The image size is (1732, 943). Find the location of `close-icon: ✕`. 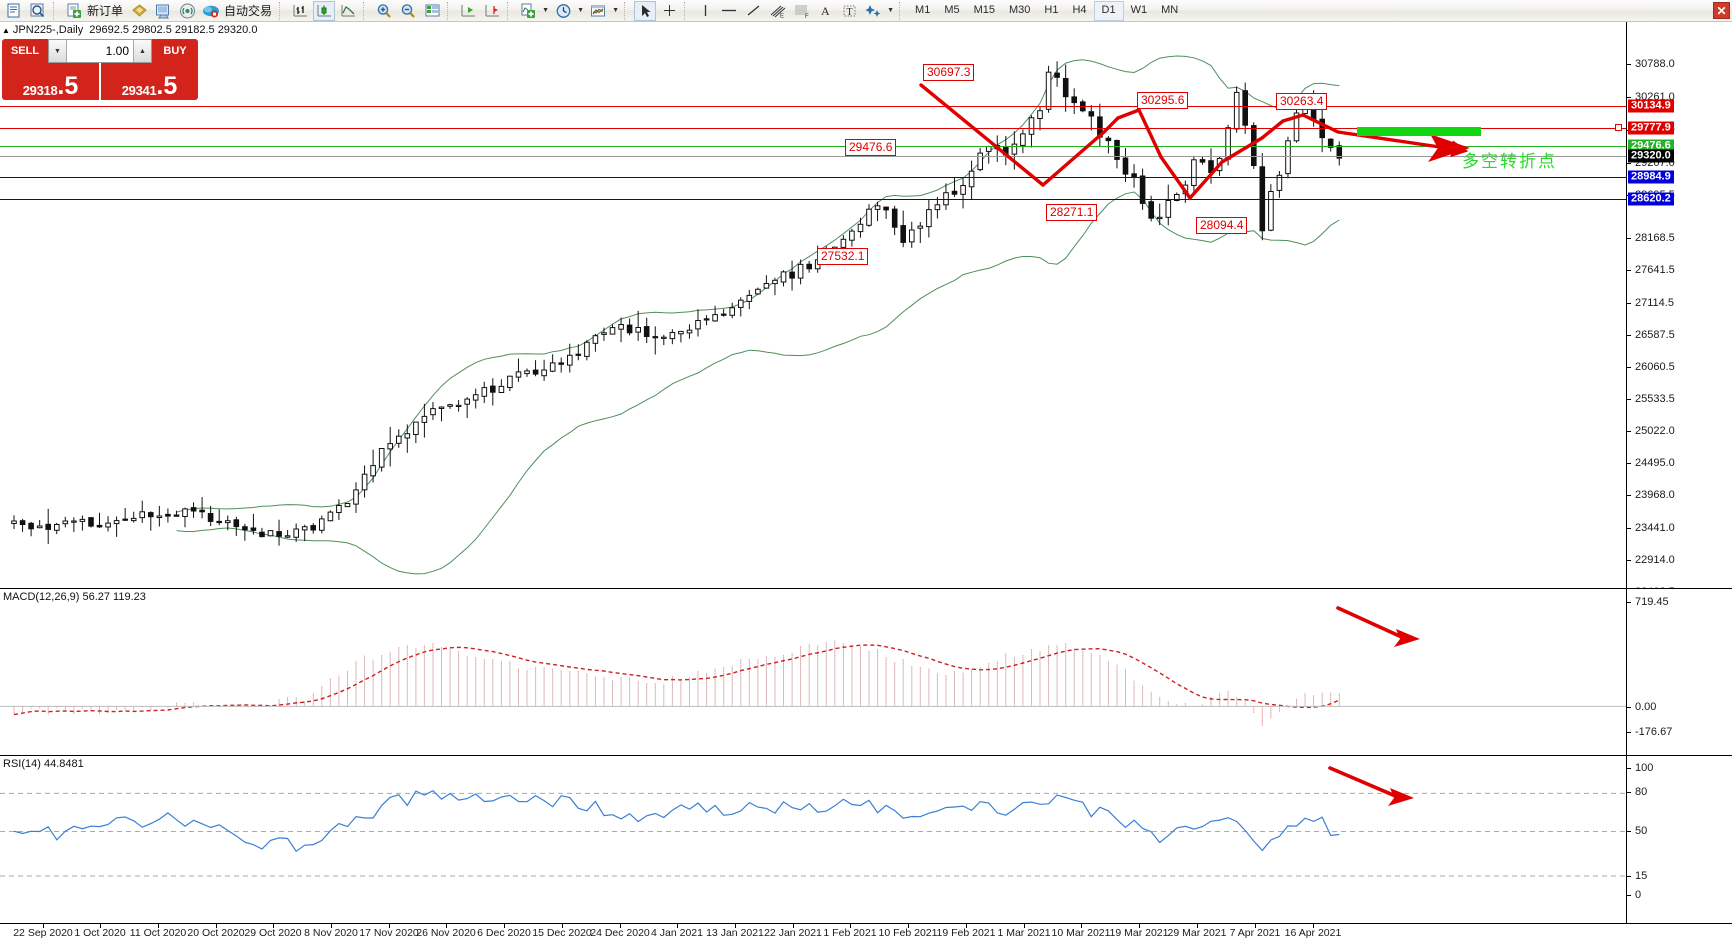

close-icon: ✕ is located at coordinates (1721, 10).